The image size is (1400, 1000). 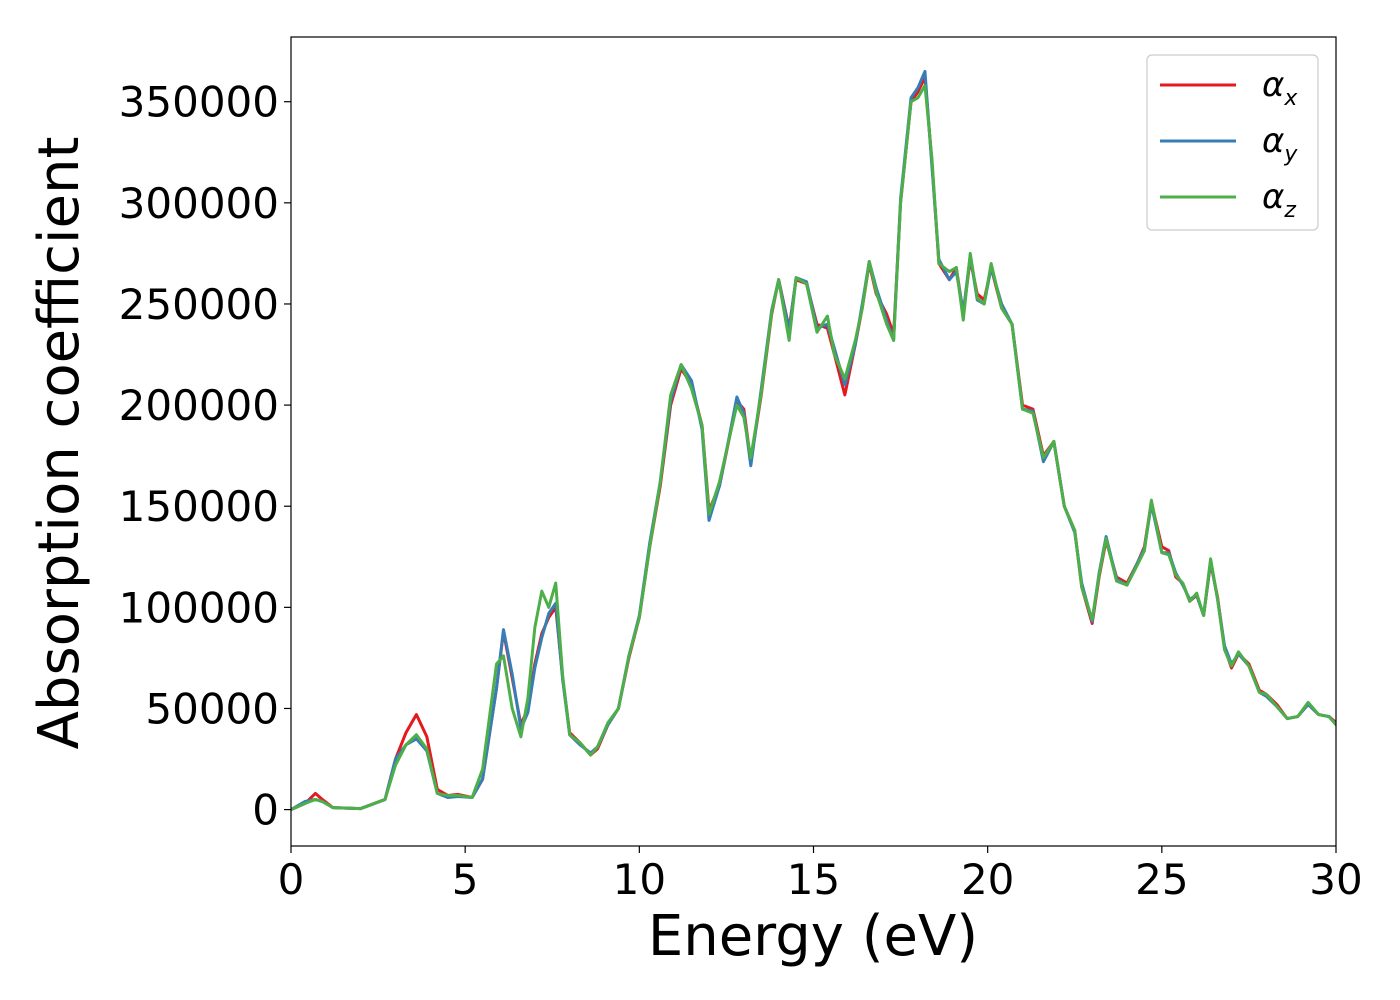 What do you see at coordinates (813, 879) in the screenshot?
I see `x-tick-label: 15` at bounding box center [813, 879].